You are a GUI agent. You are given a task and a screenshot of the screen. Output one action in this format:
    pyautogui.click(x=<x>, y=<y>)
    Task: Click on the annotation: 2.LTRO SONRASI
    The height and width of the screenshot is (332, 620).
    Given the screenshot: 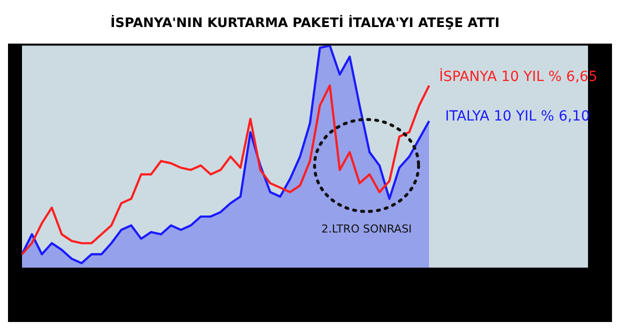 What is the action you would take?
    pyautogui.click(x=366, y=229)
    